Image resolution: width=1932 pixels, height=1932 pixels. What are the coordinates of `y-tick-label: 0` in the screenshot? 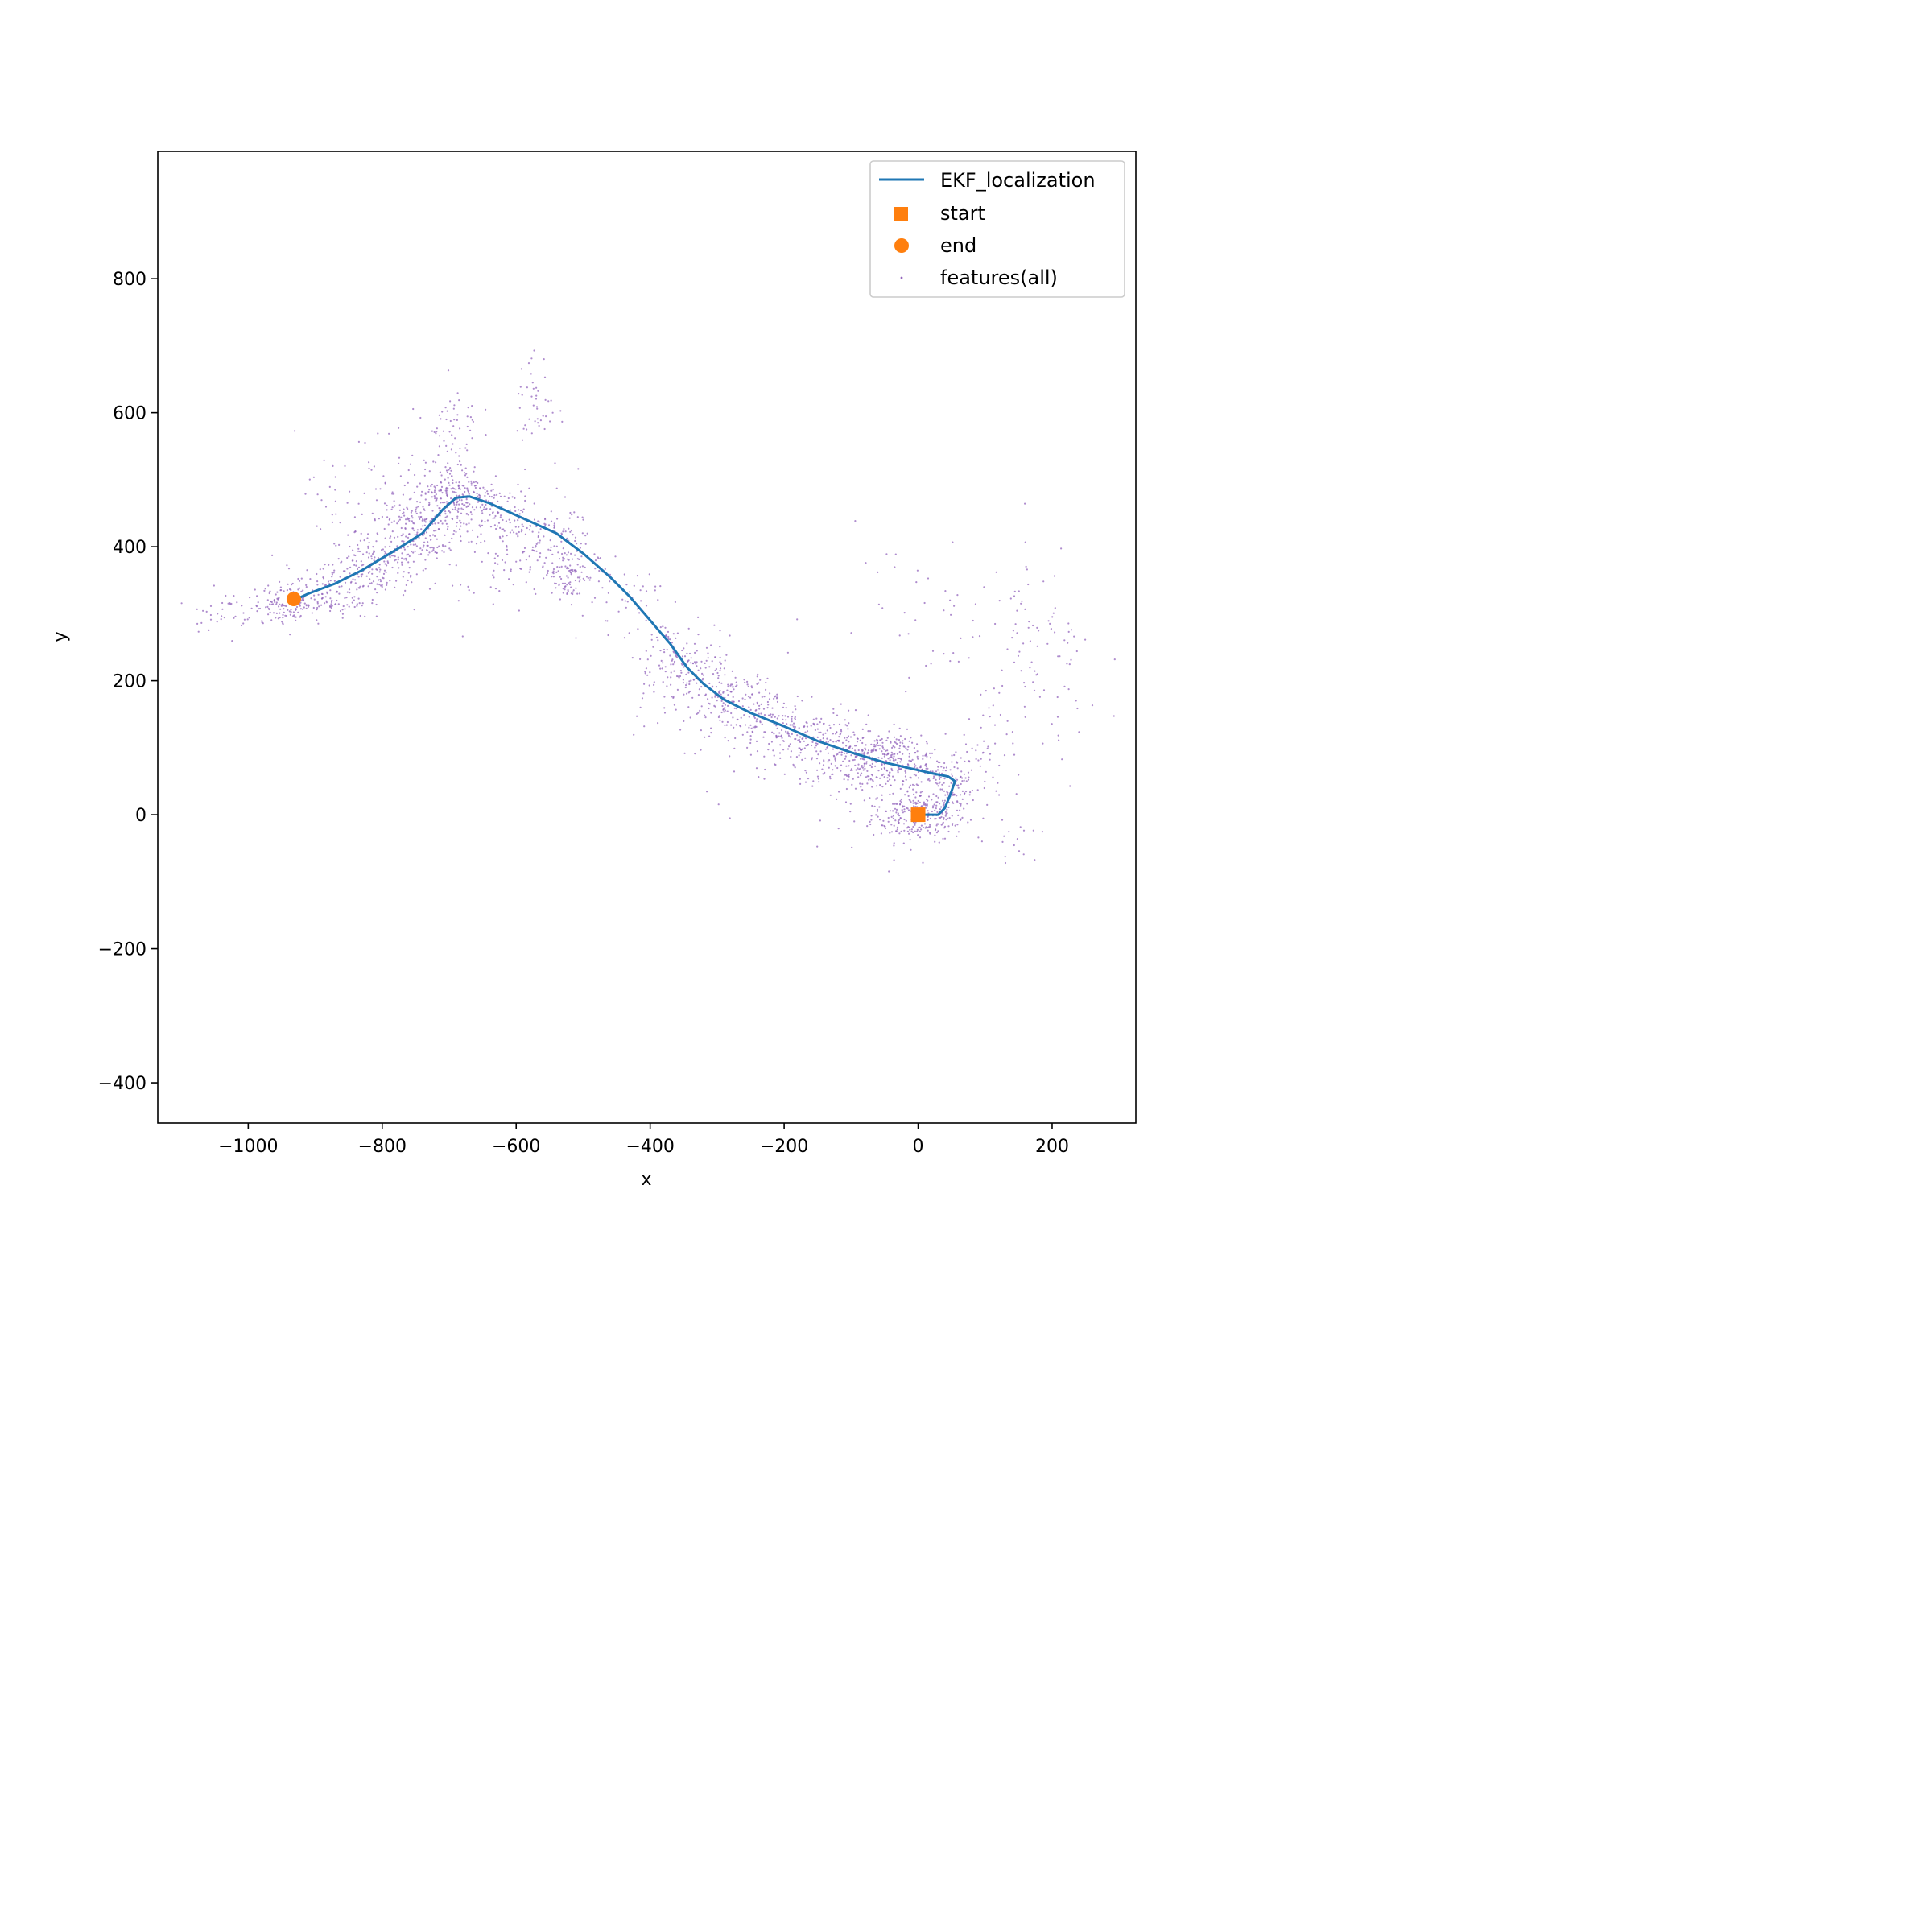 It's located at (141, 816).